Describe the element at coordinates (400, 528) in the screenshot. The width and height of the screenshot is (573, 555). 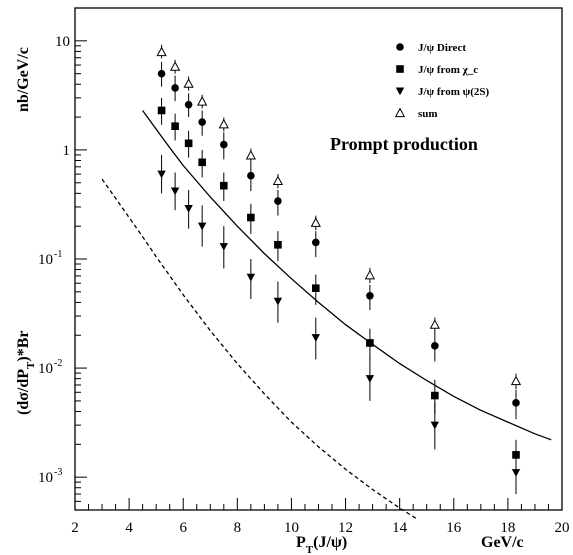
I see `x-tick-label: 14` at that location.